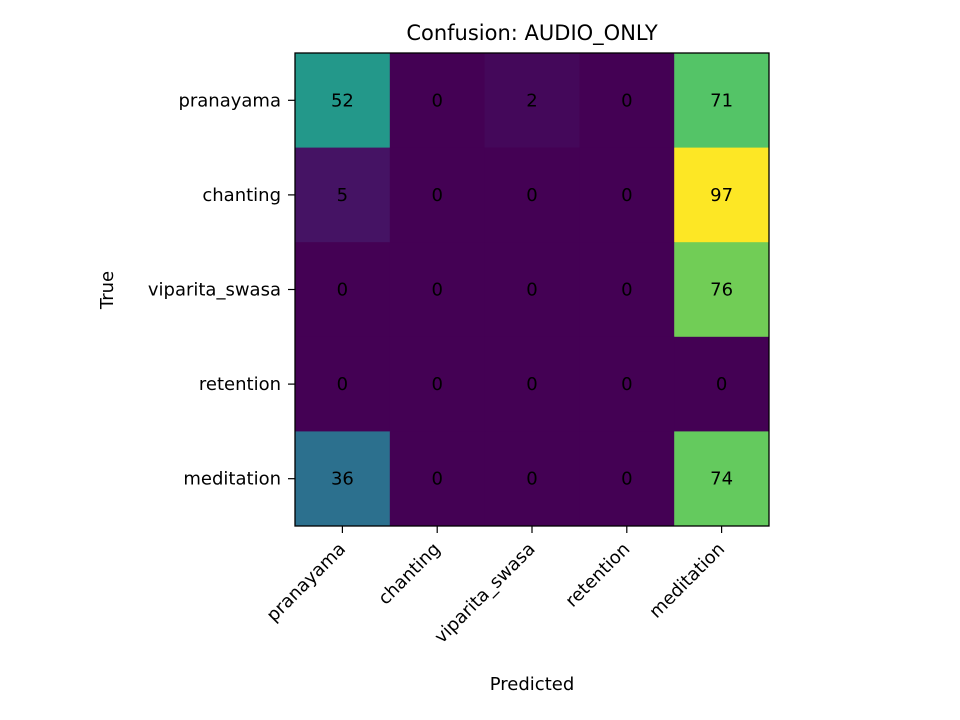 This screenshot has height=720, width=960. What do you see at coordinates (214, 290) in the screenshot?
I see `y-tick-label: viparita_swasa` at bounding box center [214, 290].